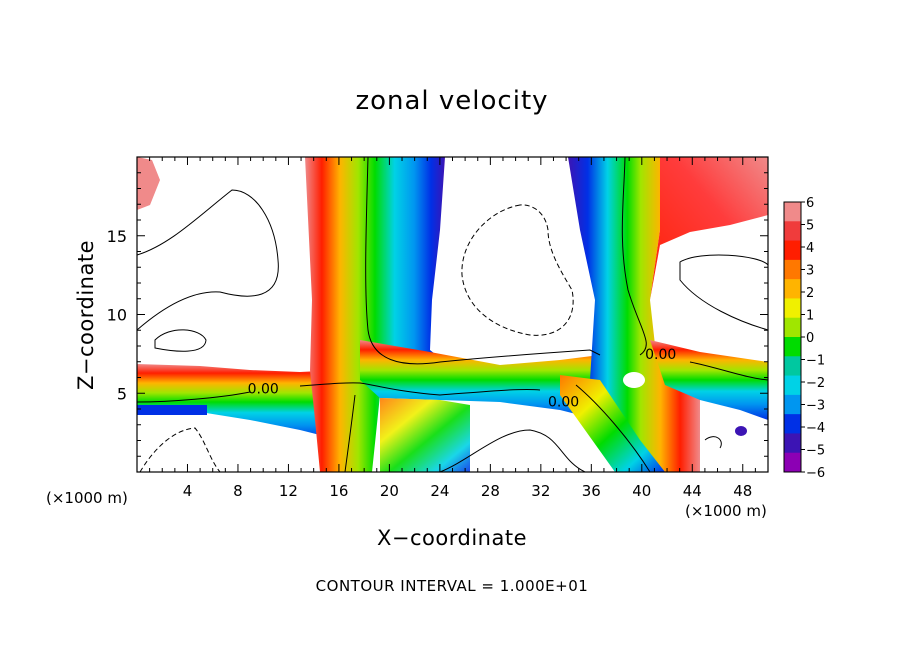  Describe the element at coordinates (741, 431) in the screenshot. I see `small-purple-spot` at that location.